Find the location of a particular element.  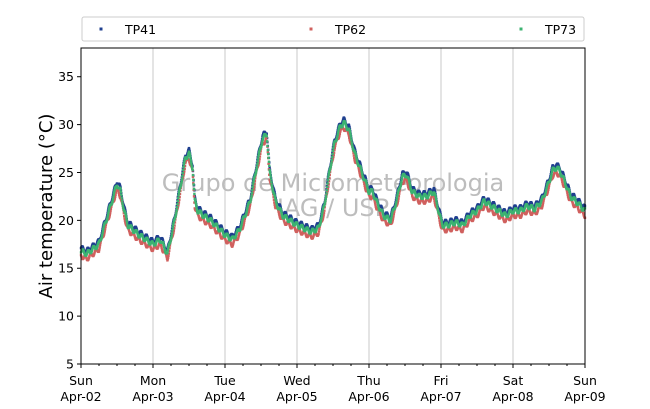

x-tick-label-date: Apr-07 is located at coordinates (440, 396).